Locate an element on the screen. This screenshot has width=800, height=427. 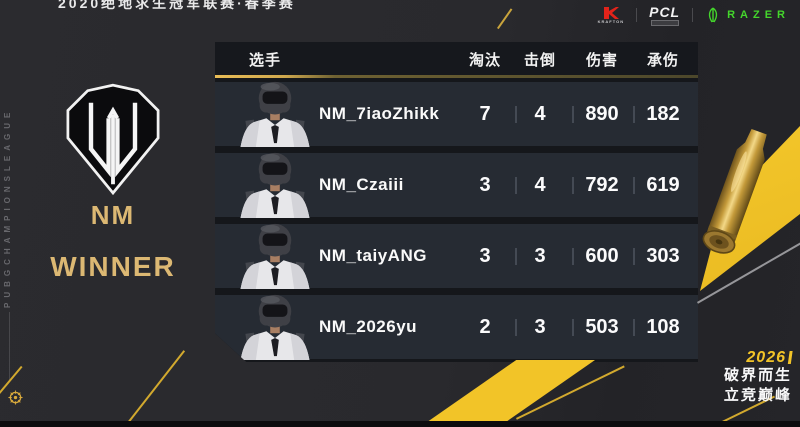
bottom-edge-strip is located at coordinates (400, 424).